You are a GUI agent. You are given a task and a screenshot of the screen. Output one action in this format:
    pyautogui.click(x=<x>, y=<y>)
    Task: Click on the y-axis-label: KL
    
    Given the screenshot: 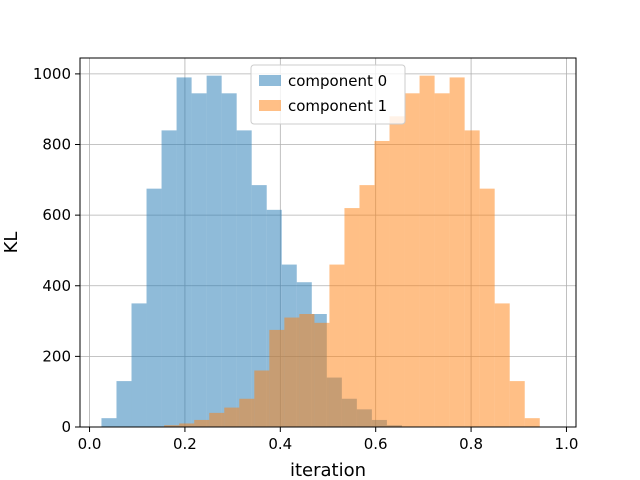 What is the action you would take?
    pyautogui.click(x=11, y=243)
    